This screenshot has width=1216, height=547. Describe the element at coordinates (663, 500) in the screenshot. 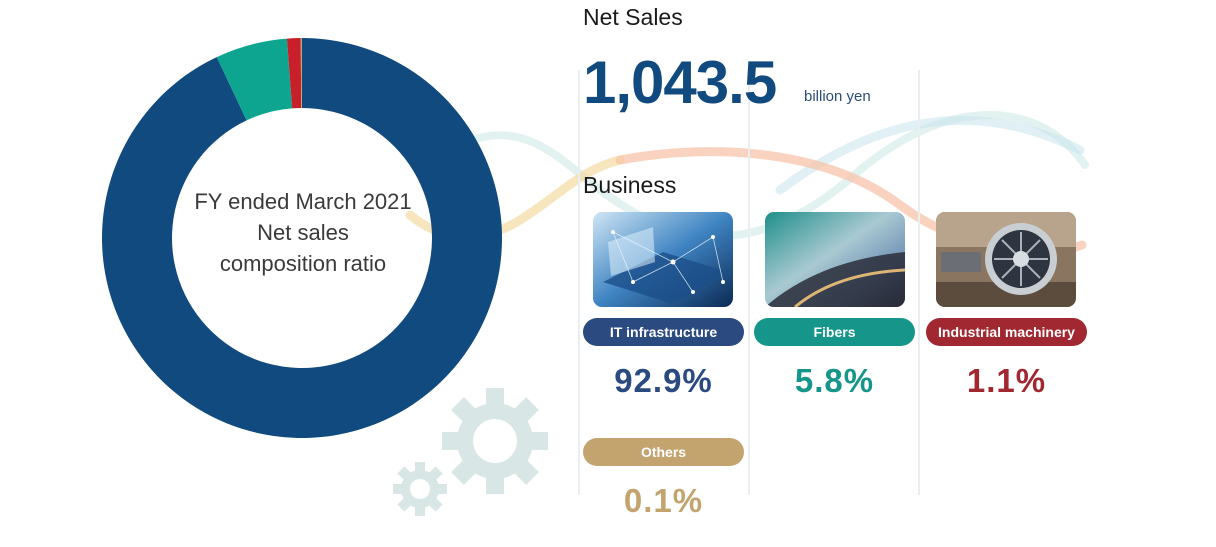

I see `others-percent: 0.1%` at that location.